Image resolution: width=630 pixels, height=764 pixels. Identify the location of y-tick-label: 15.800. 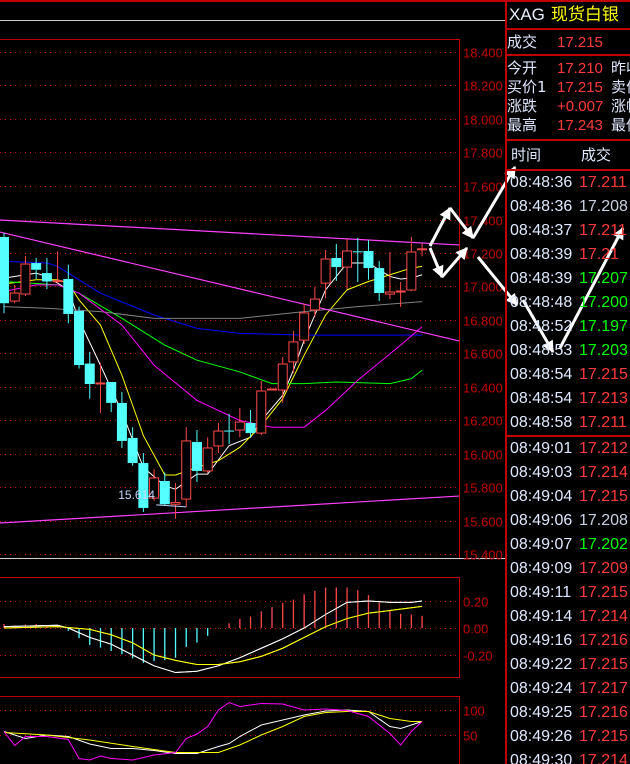
(483, 488).